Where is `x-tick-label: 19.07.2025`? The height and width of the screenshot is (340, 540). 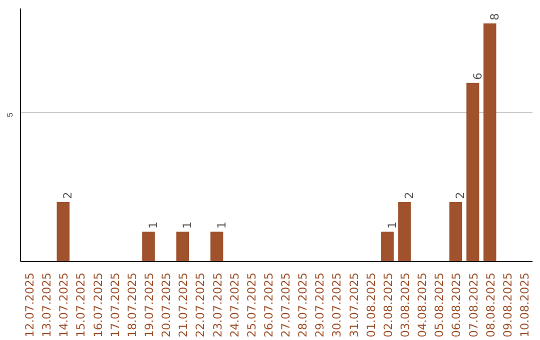 x-tick-label: 19.07.2025 is located at coordinates (149, 305).